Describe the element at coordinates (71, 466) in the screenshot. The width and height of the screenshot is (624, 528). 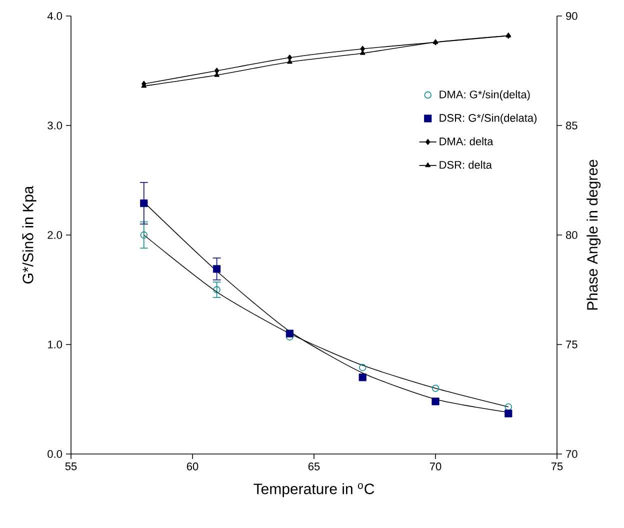
I see `x-tick-label: 55` at that location.